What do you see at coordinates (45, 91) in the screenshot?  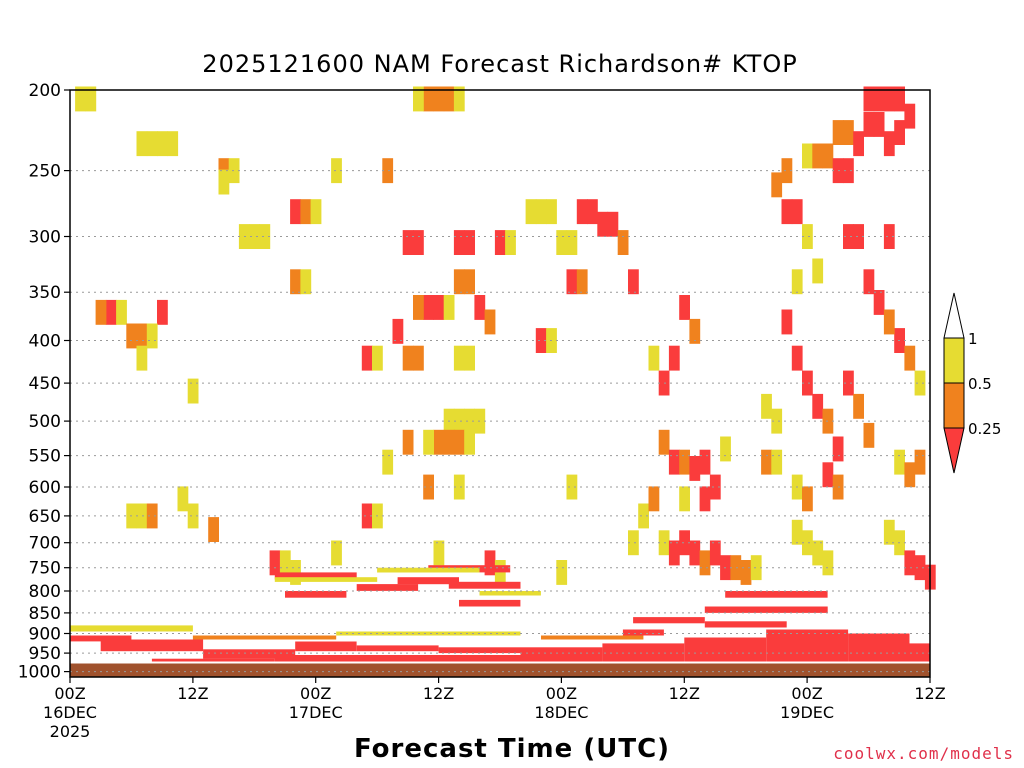 I see `y-tick-label-200: 200` at bounding box center [45, 91].